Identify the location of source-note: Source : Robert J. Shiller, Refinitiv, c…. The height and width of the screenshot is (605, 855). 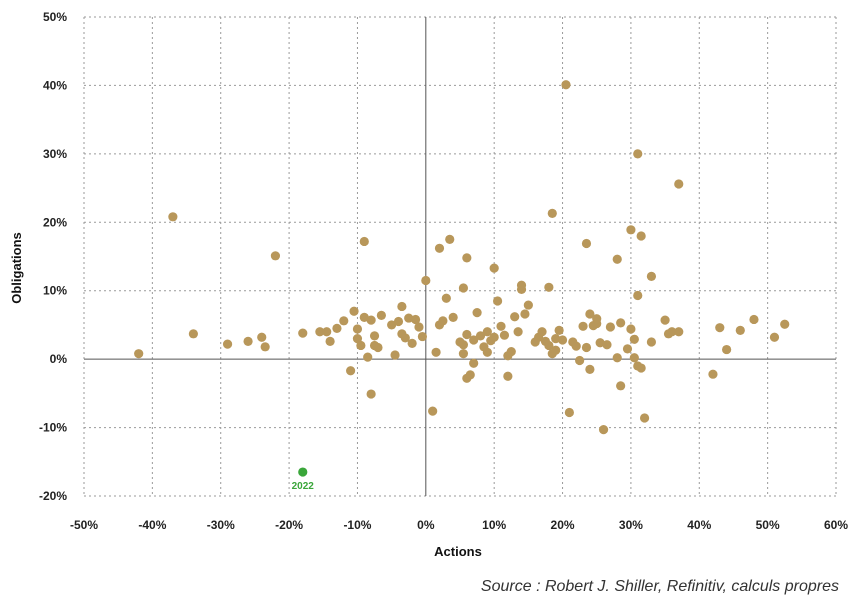
(659, 586).